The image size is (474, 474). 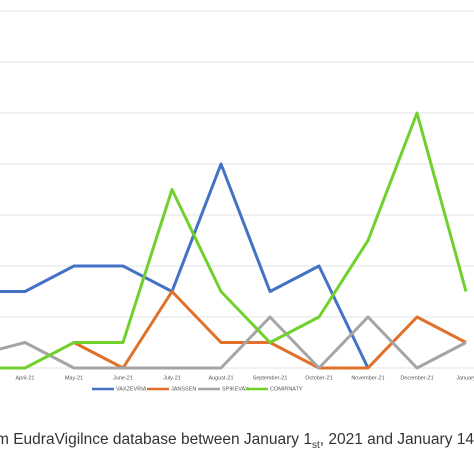 What do you see at coordinates (316, 445) in the screenshot?
I see `caption-sub: st` at bounding box center [316, 445].